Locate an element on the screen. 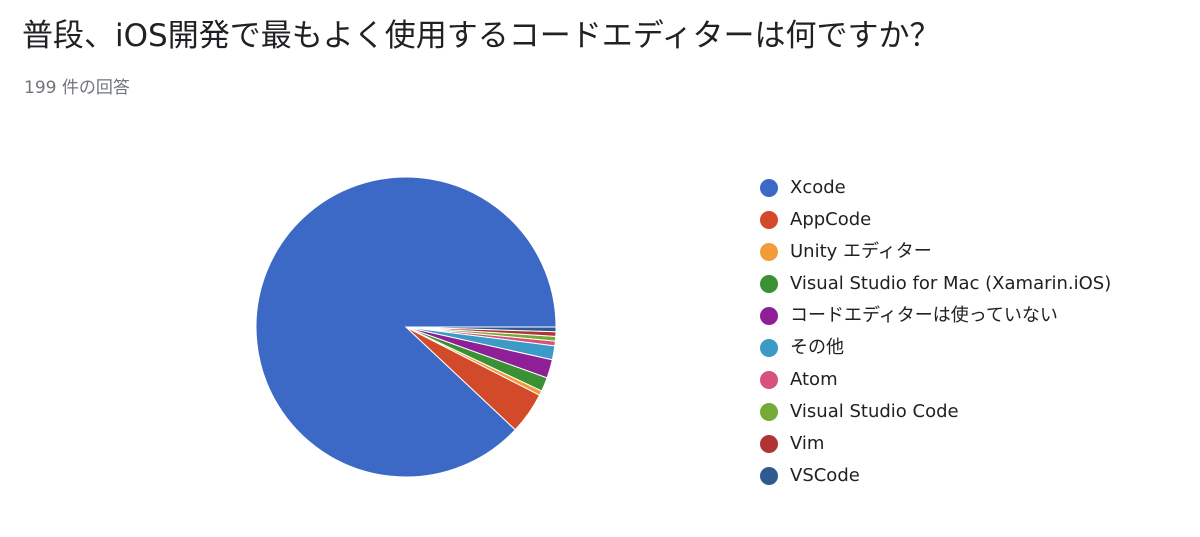 The image size is (1200, 537). legend-item-2: Unity エディター is located at coordinates (935, 252).